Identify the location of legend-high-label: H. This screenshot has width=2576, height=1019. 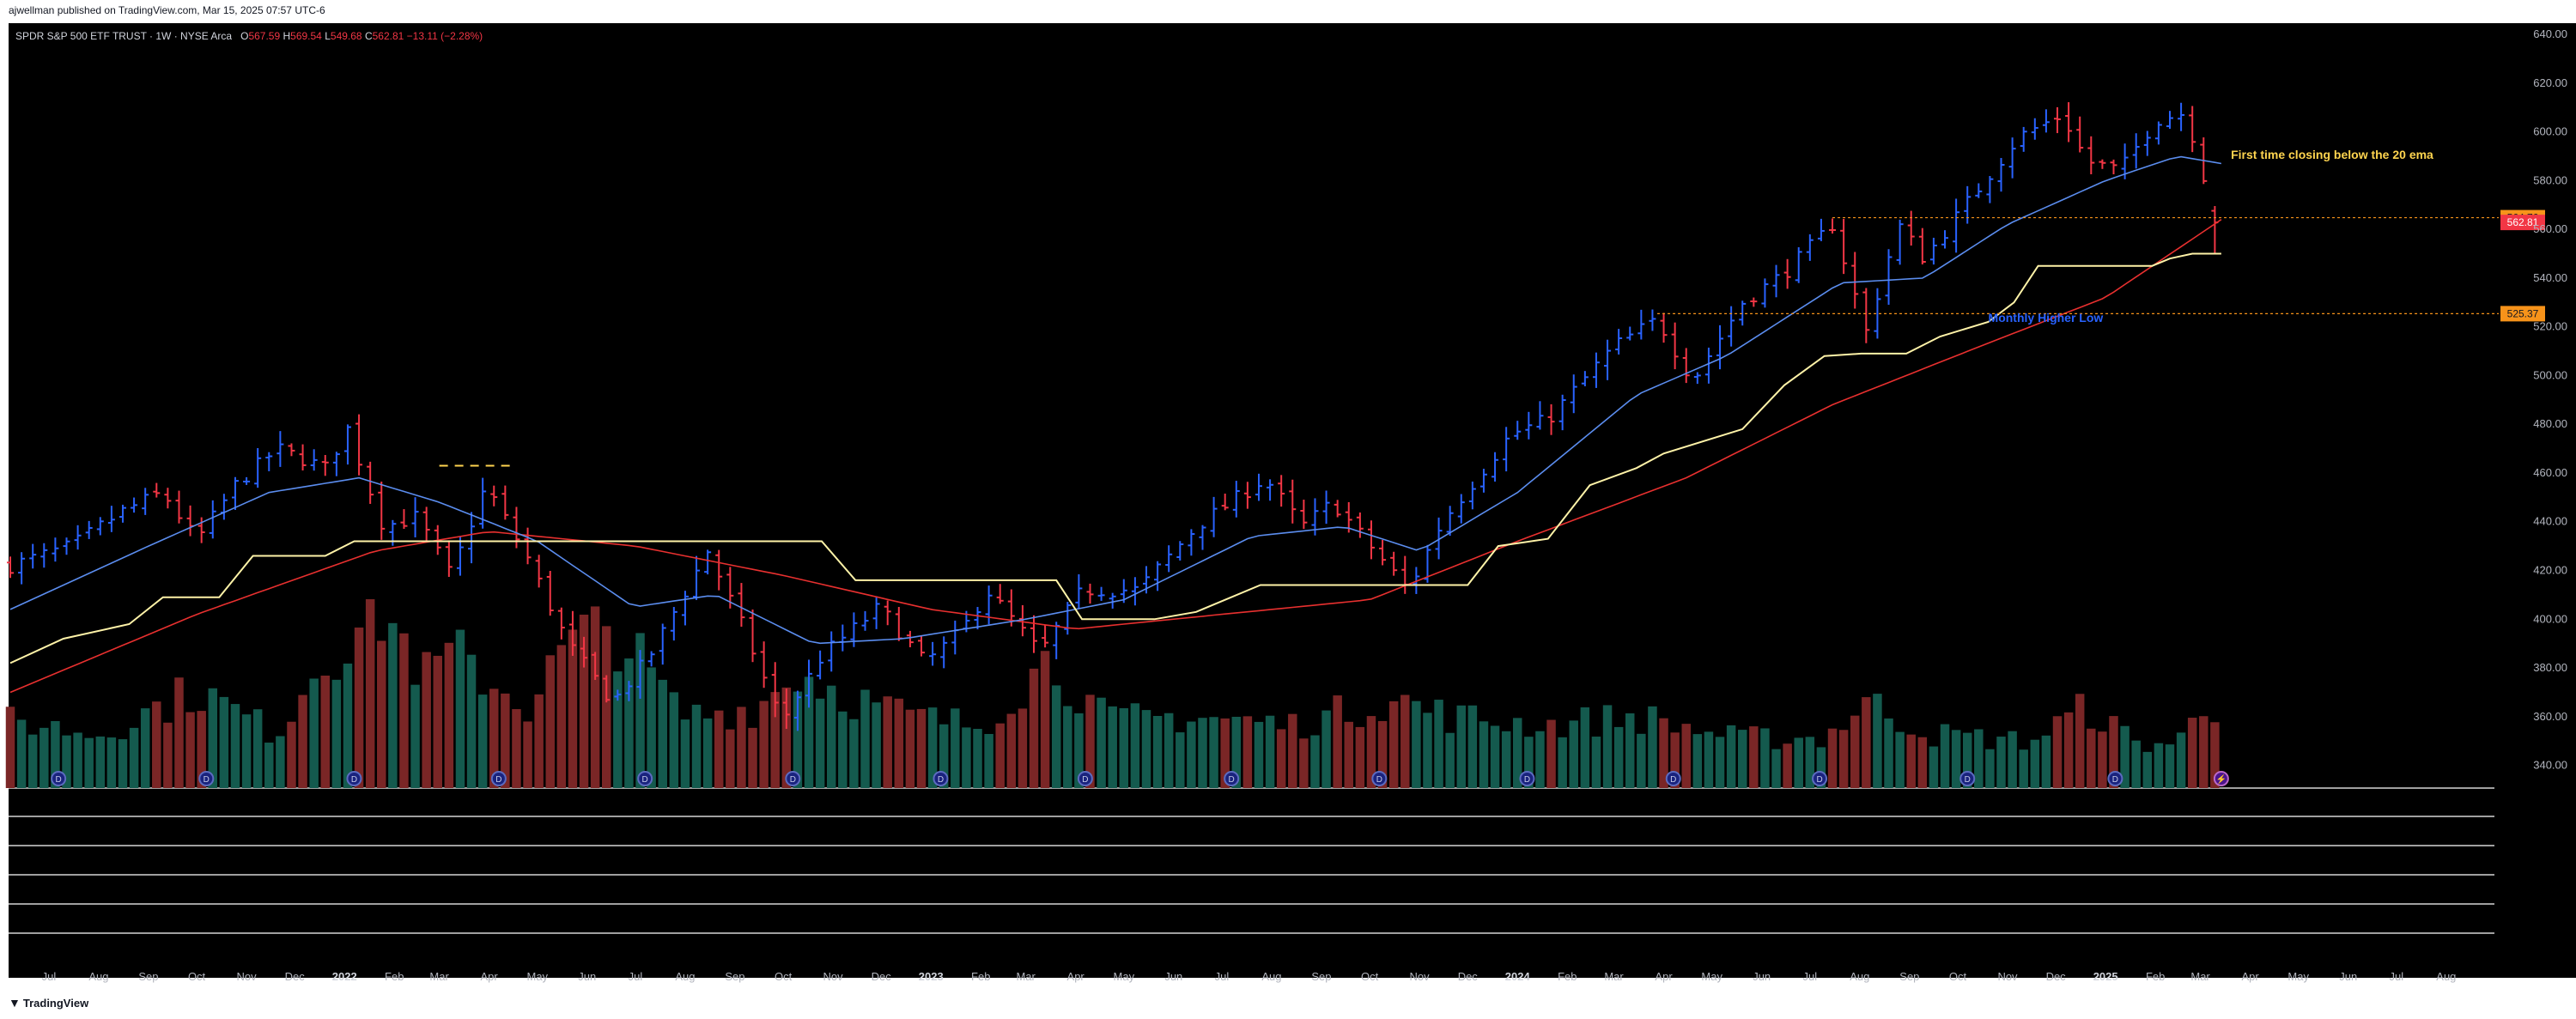
(287, 36).